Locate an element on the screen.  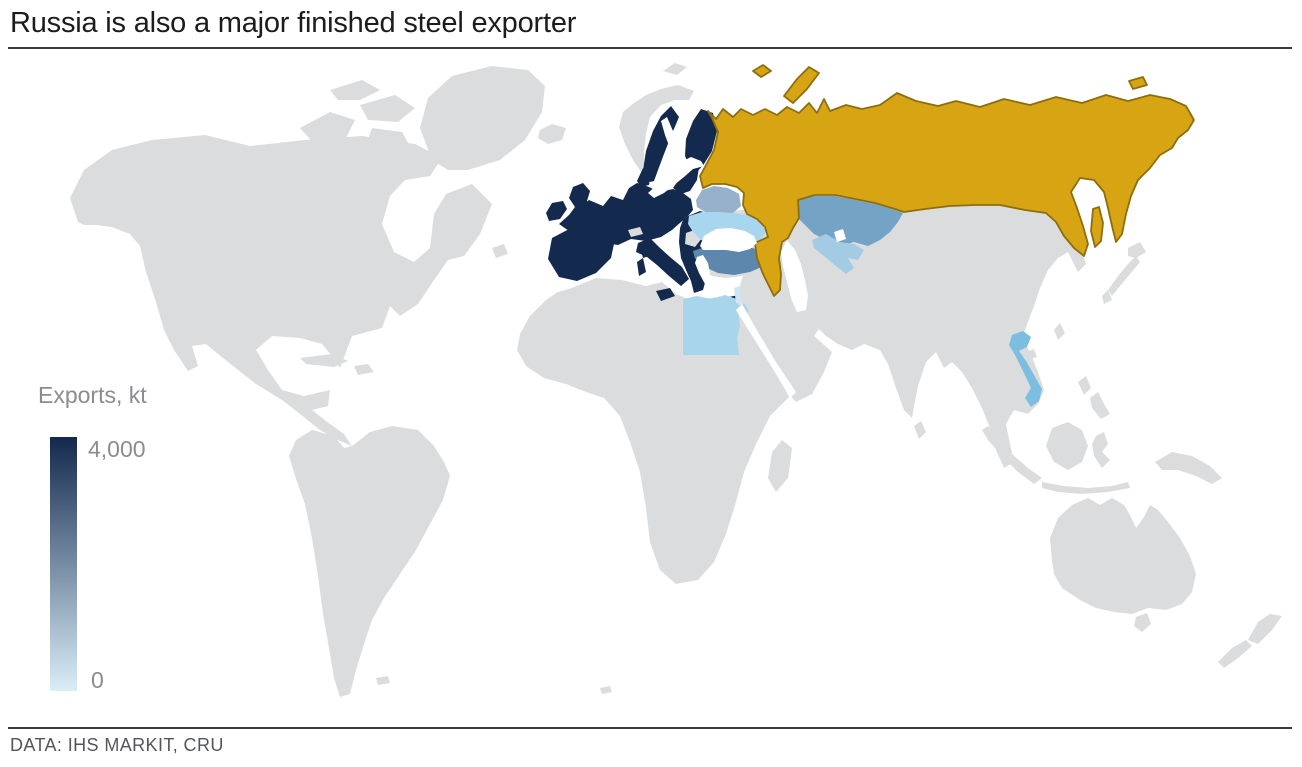
map-region-north-america is located at coordinates (281, 290).